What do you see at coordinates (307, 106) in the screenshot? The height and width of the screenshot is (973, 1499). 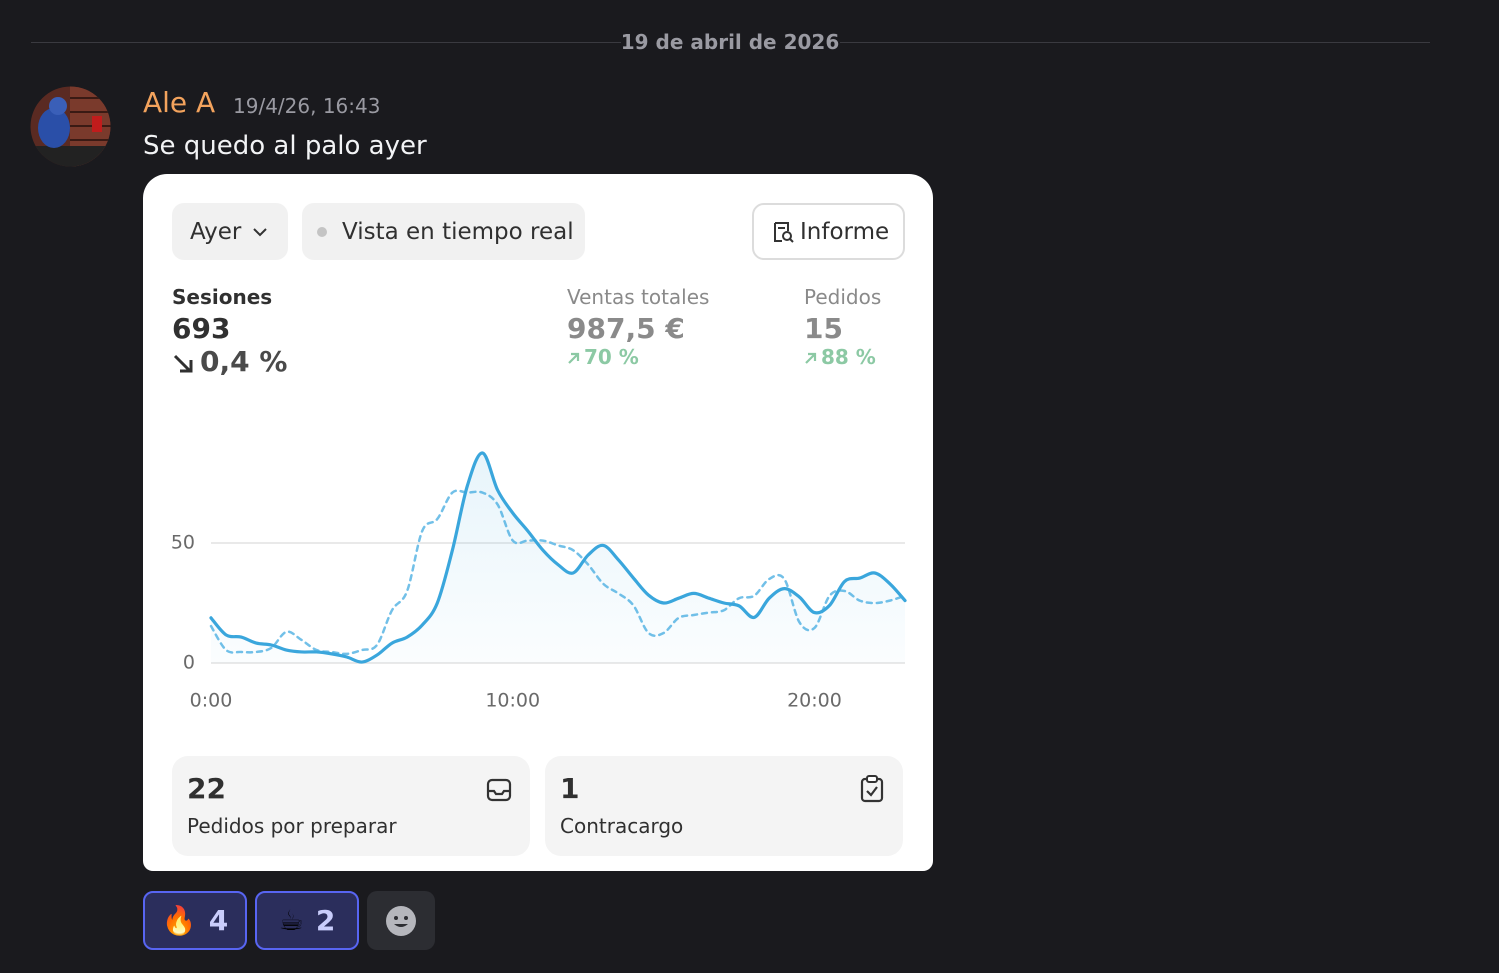 I see `timestamp: 19/4/26, 16:43` at bounding box center [307, 106].